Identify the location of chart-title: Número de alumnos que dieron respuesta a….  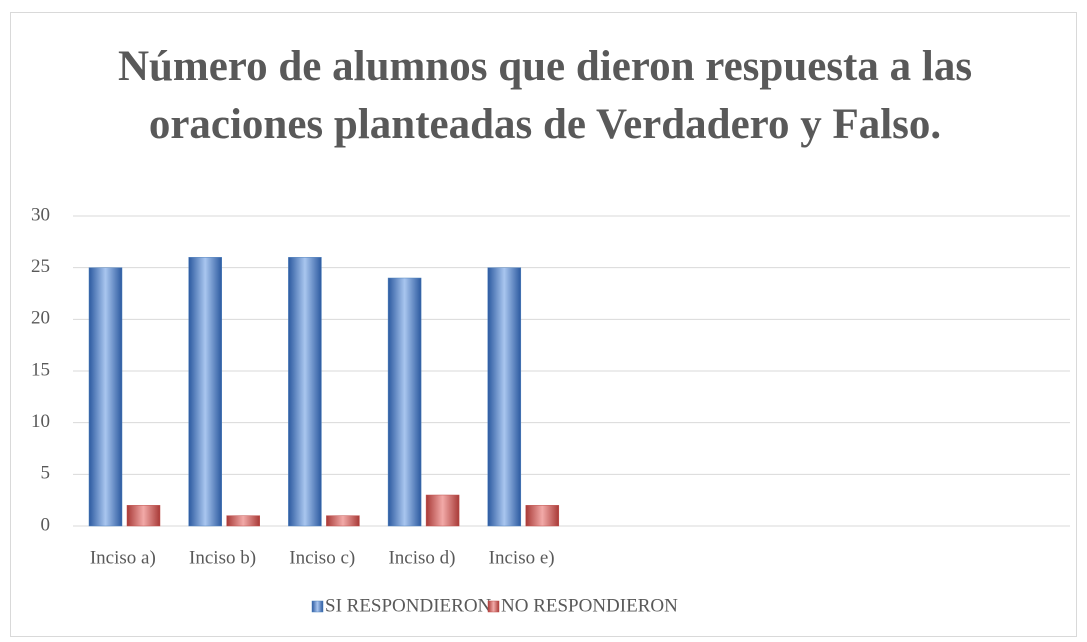
(545, 95).